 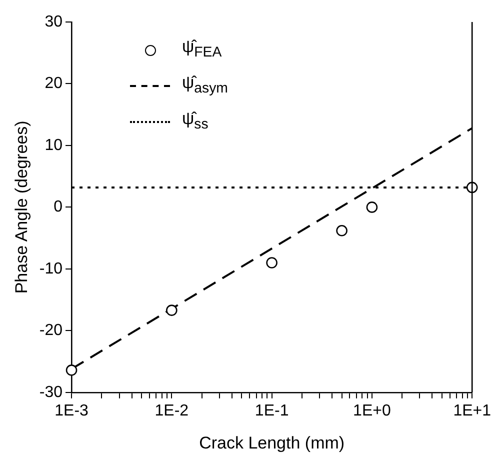 What do you see at coordinates (71, 411) in the screenshot?
I see `x-tick-label: 1E-3` at bounding box center [71, 411].